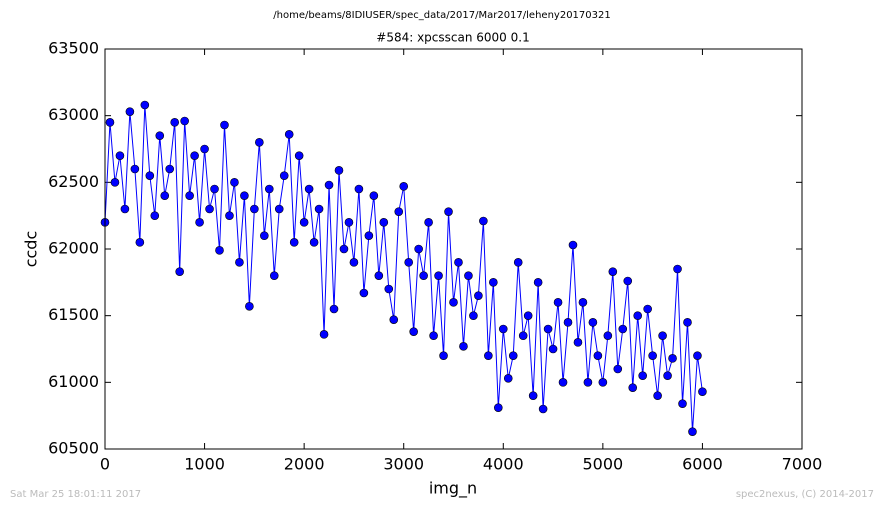 The width and height of the screenshot is (884, 513). Describe the element at coordinates (453, 489) in the screenshot. I see `x-axis-label: img_n` at that location.